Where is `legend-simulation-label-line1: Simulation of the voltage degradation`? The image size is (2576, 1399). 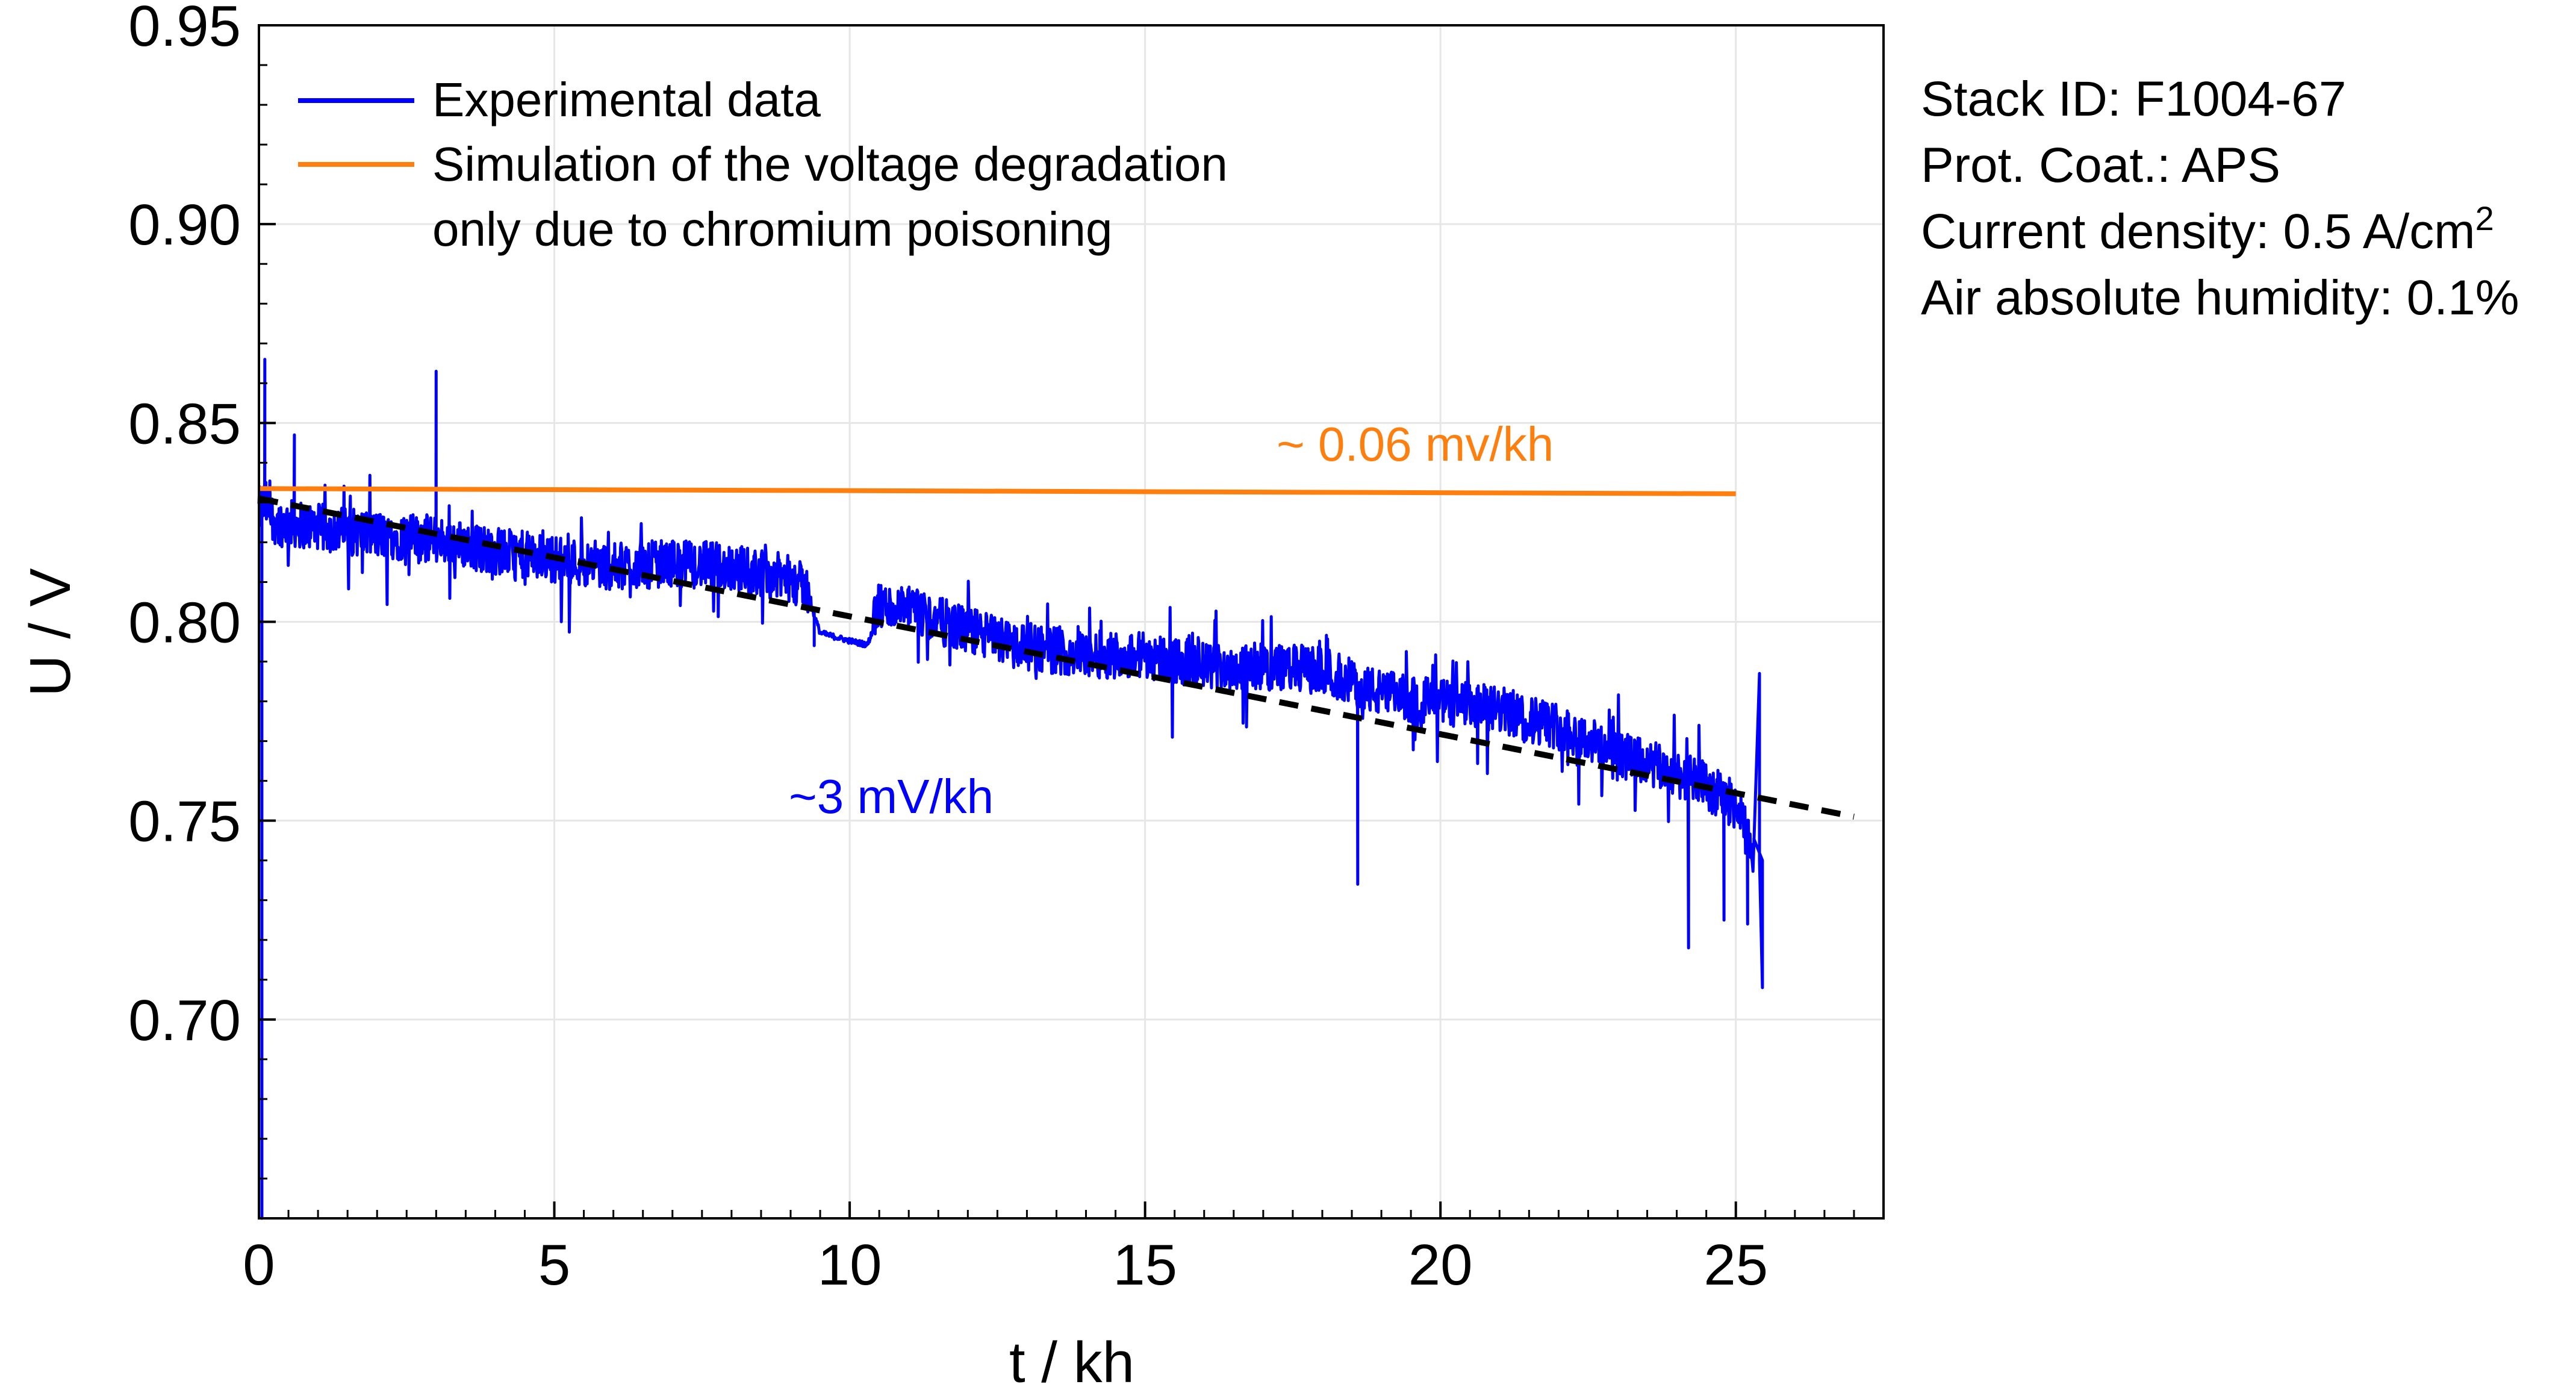 legend-simulation-label-line1: Simulation of the voltage degradation is located at coordinates (830, 164).